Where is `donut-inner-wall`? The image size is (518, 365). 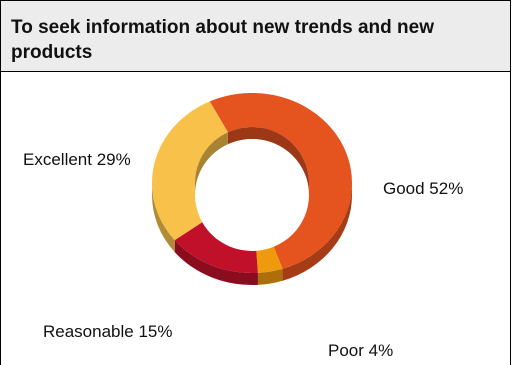 donut-inner-wall is located at coordinates (252, 189).